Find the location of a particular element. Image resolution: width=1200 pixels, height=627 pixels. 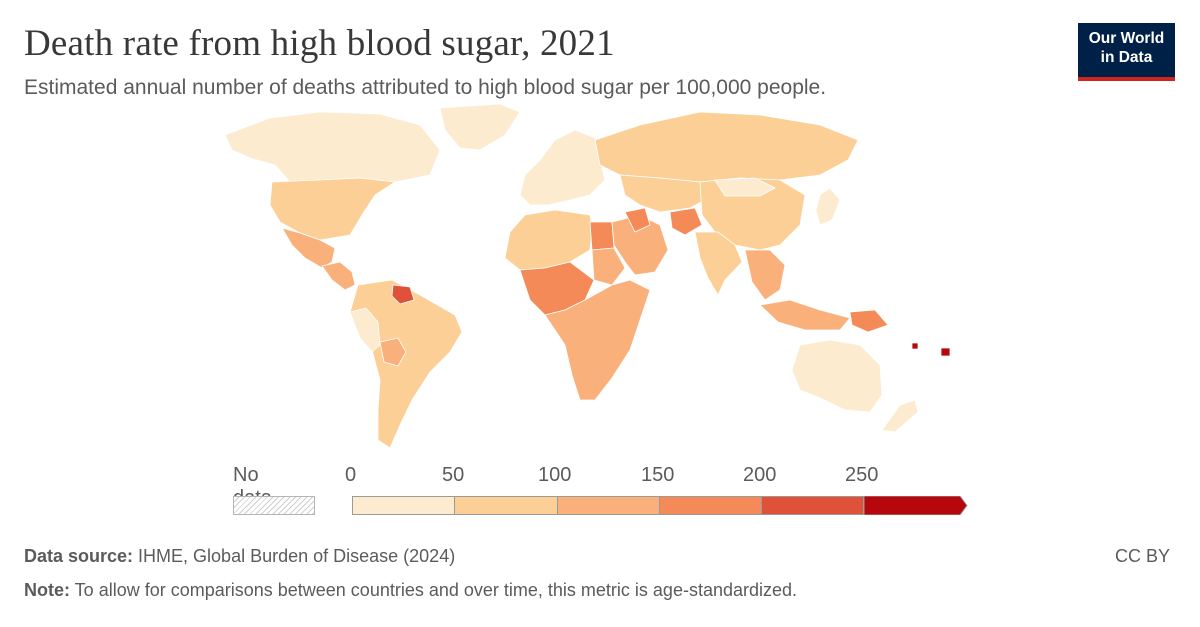

map-region-southern-africa: Southern Africa is located at coordinates (597, 340).